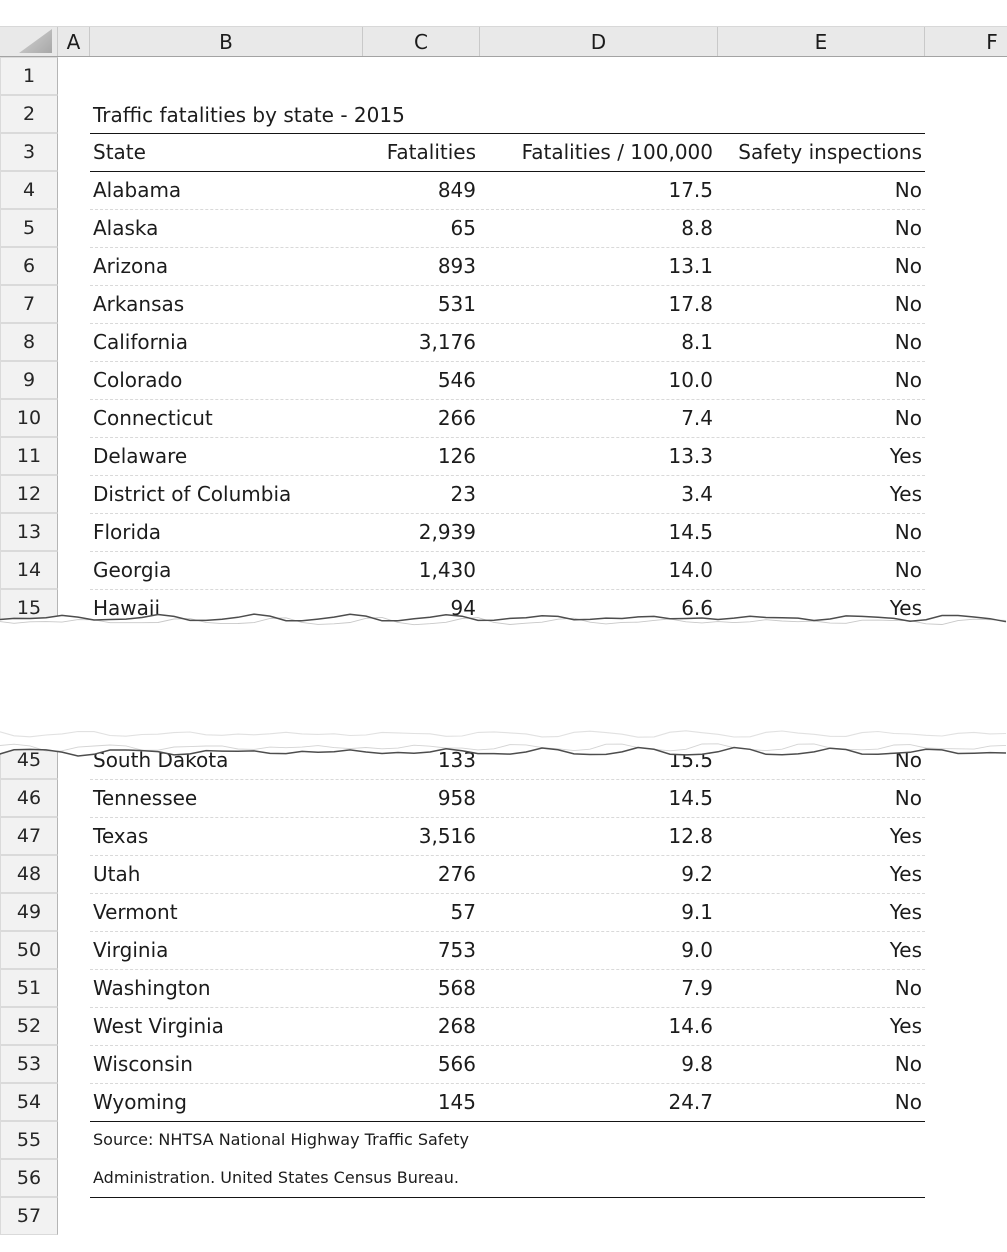 The height and width of the screenshot is (1252, 1007). What do you see at coordinates (121, 836) in the screenshot?
I see `state-cell: Texas` at bounding box center [121, 836].